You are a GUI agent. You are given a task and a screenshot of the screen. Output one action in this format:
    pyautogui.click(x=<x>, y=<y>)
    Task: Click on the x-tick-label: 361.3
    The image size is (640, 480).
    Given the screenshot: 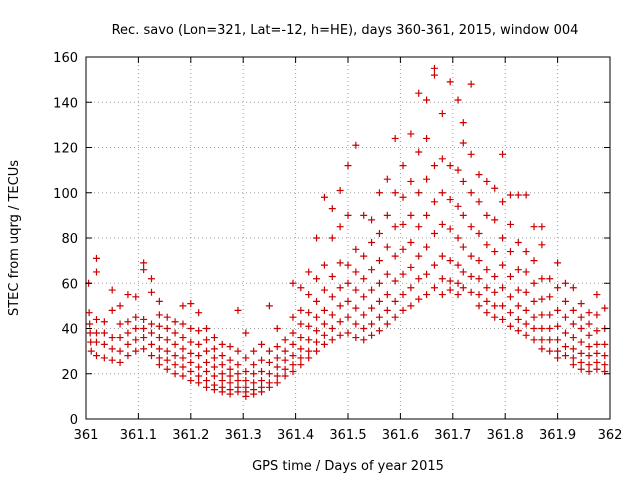 What is the action you would take?
    pyautogui.click(x=243, y=435)
    